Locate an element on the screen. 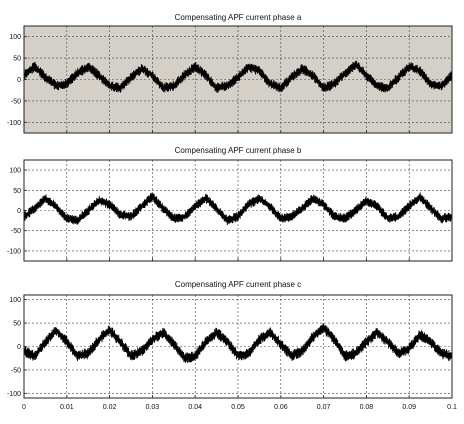 The width and height of the screenshot is (464, 424). x-tick-label: 0 is located at coordinates (24, 407).